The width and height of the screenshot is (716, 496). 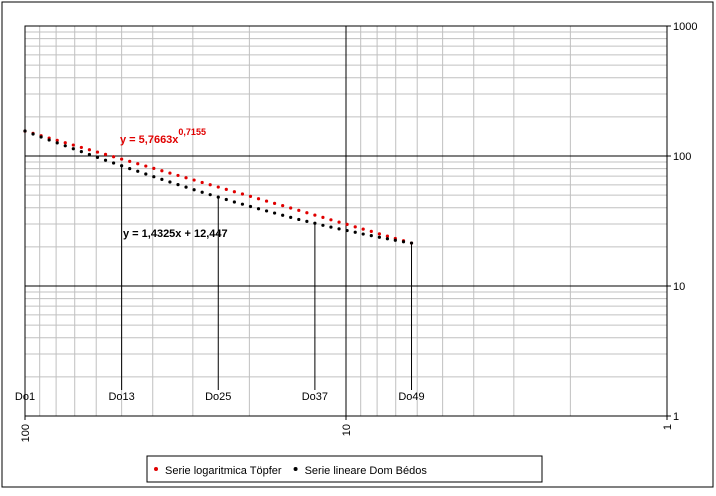 What do you see at coordinates (218, 397) in the screenshot?
I see `annotation: Do25` at bounding box center [218, 397].